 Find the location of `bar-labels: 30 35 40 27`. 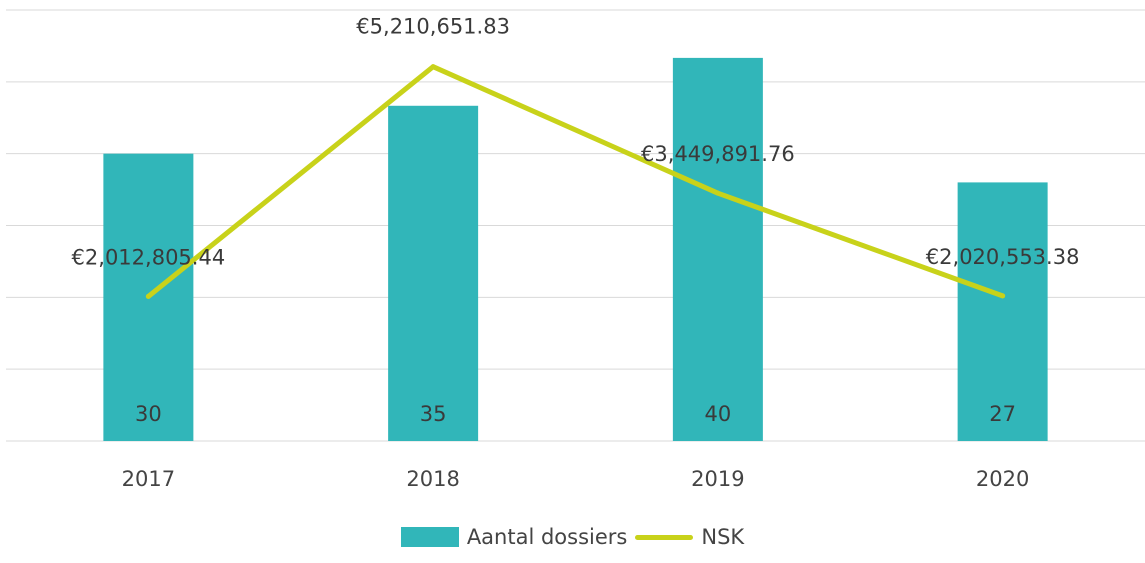

bar-labels: 30 35 40 27 is located at coordinates (575, 414).